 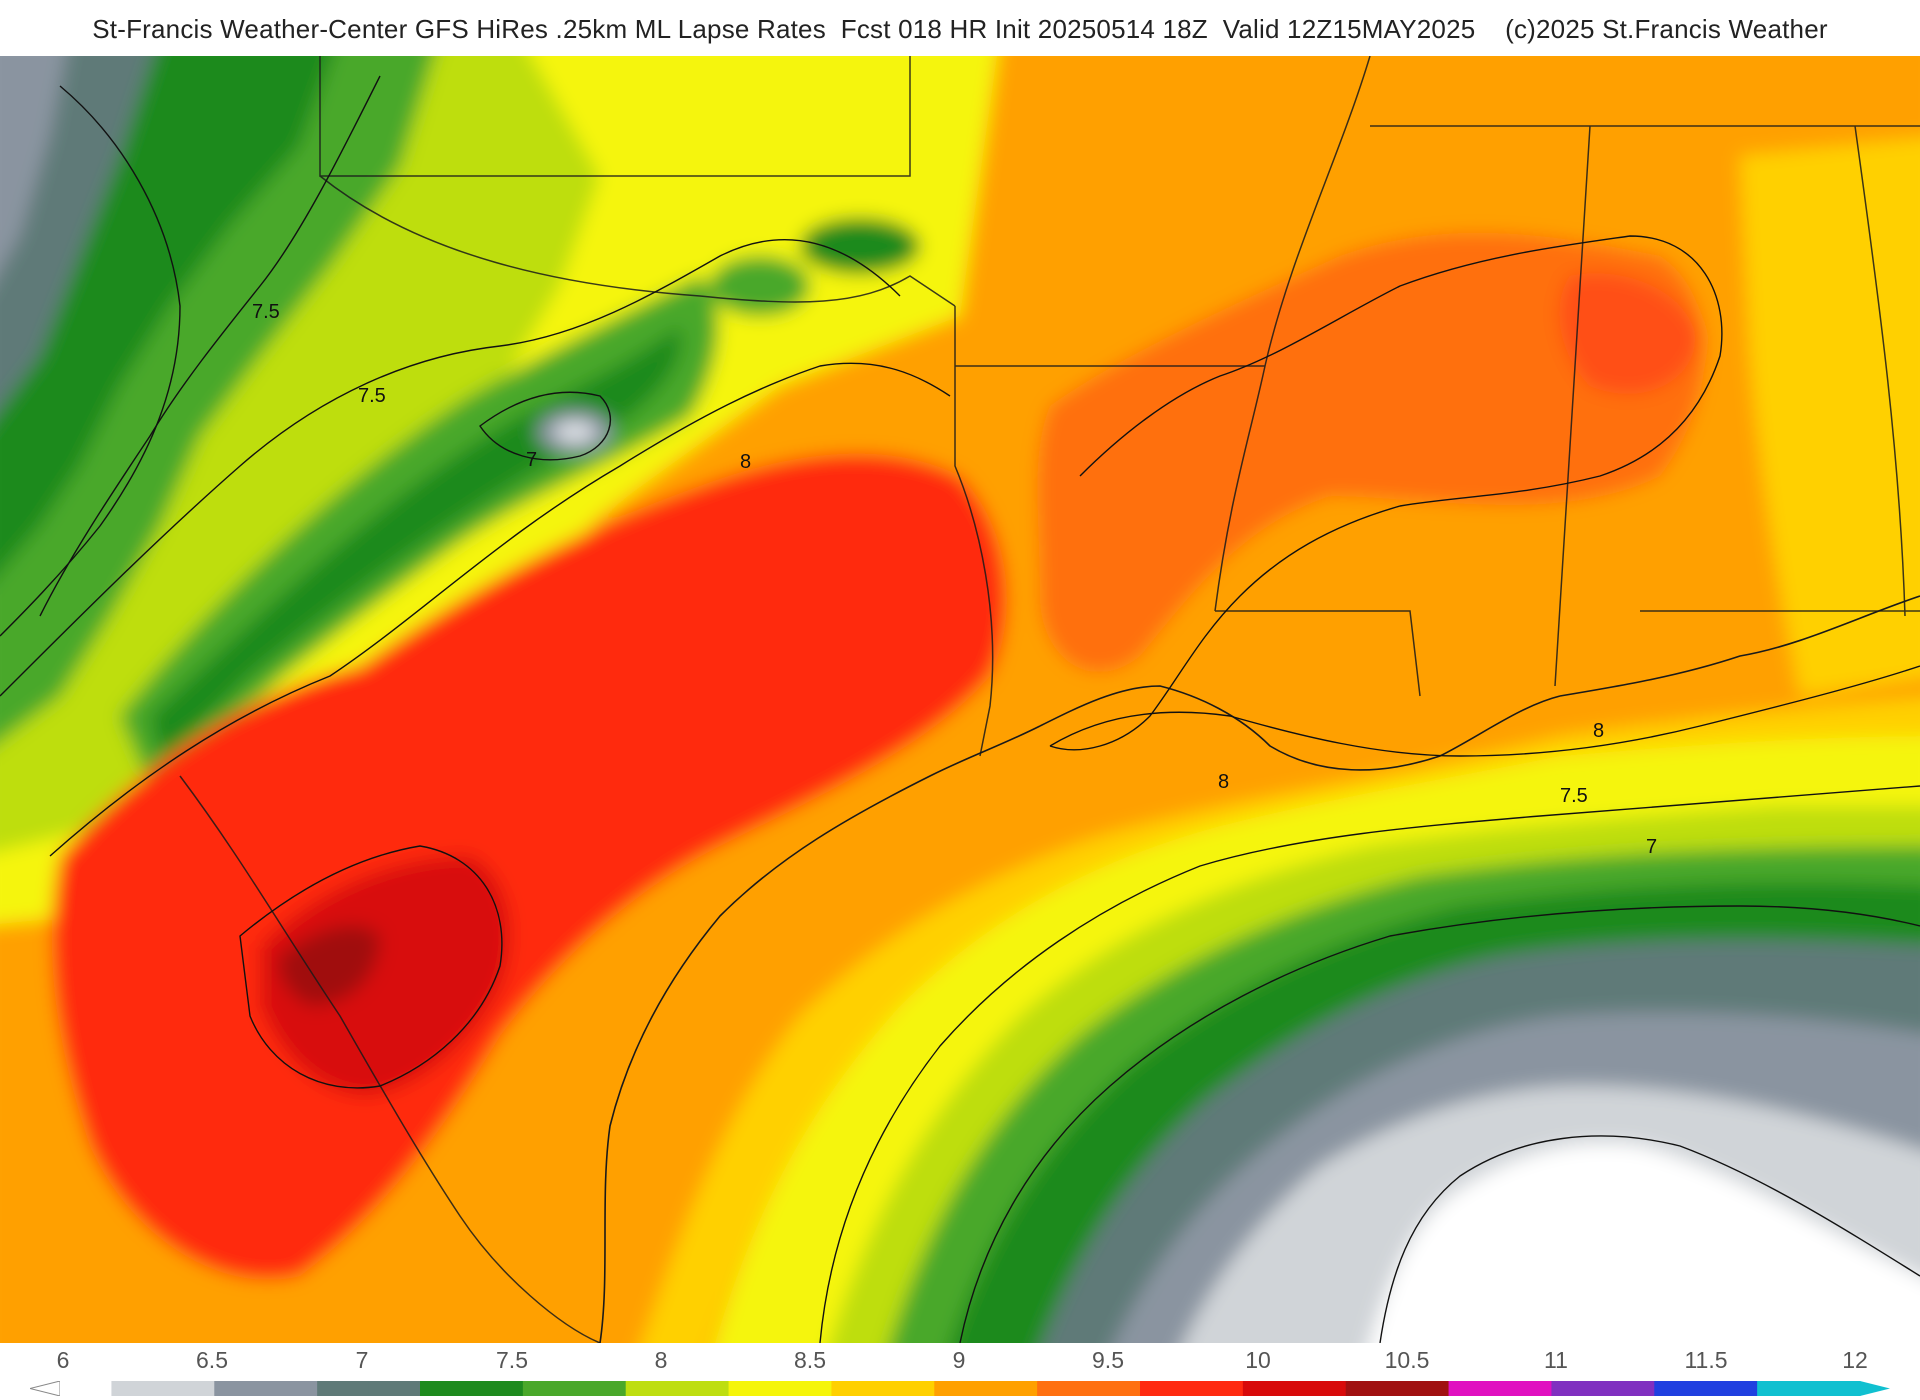 What do you see at coordinates (661, 1360) in the screenshot?
I see `scale-tick-label: 8` at bounding box center [661, 1360].